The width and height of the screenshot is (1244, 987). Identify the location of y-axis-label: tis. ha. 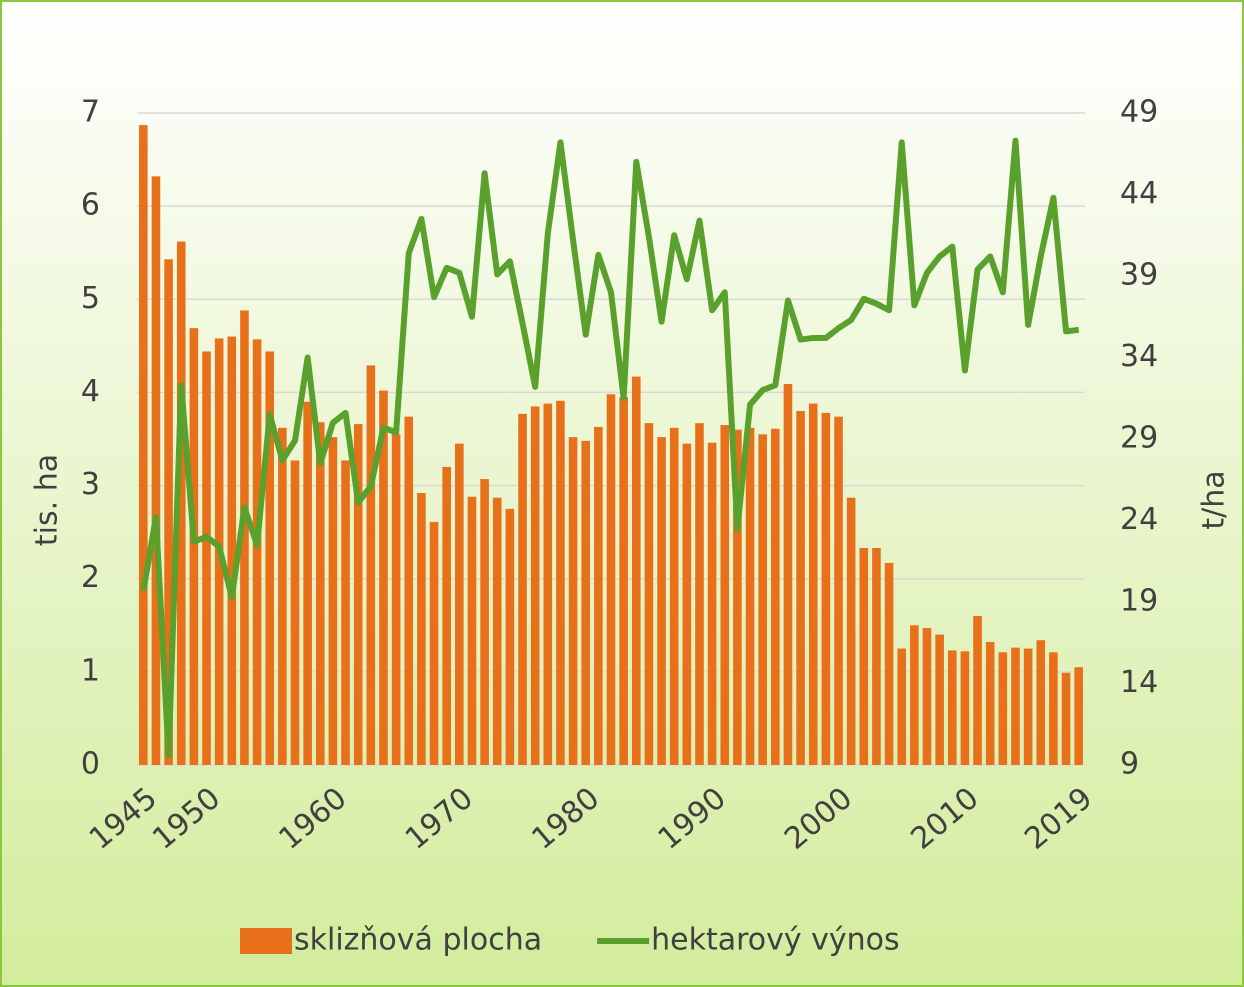
(47, 500).